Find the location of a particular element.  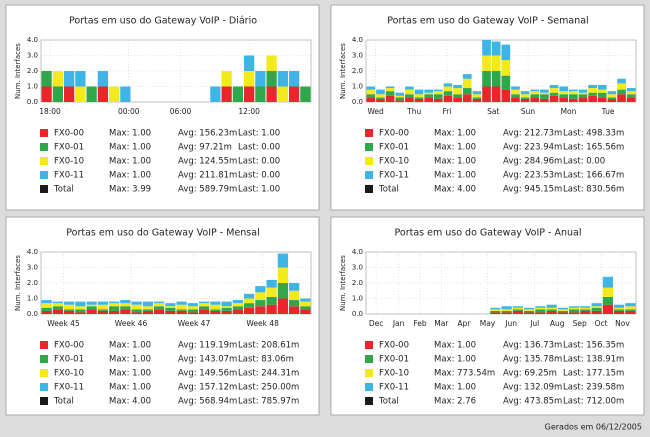

y-tick-label: 4.0 is located at coordinates (32, 252).